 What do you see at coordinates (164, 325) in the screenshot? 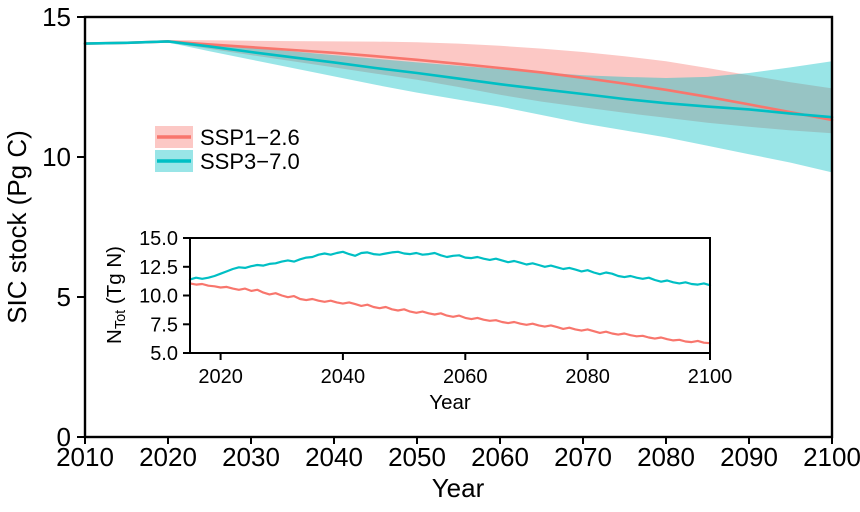
I see `inset-y-tick-label: 7.5` at bounding box center [164, 325].